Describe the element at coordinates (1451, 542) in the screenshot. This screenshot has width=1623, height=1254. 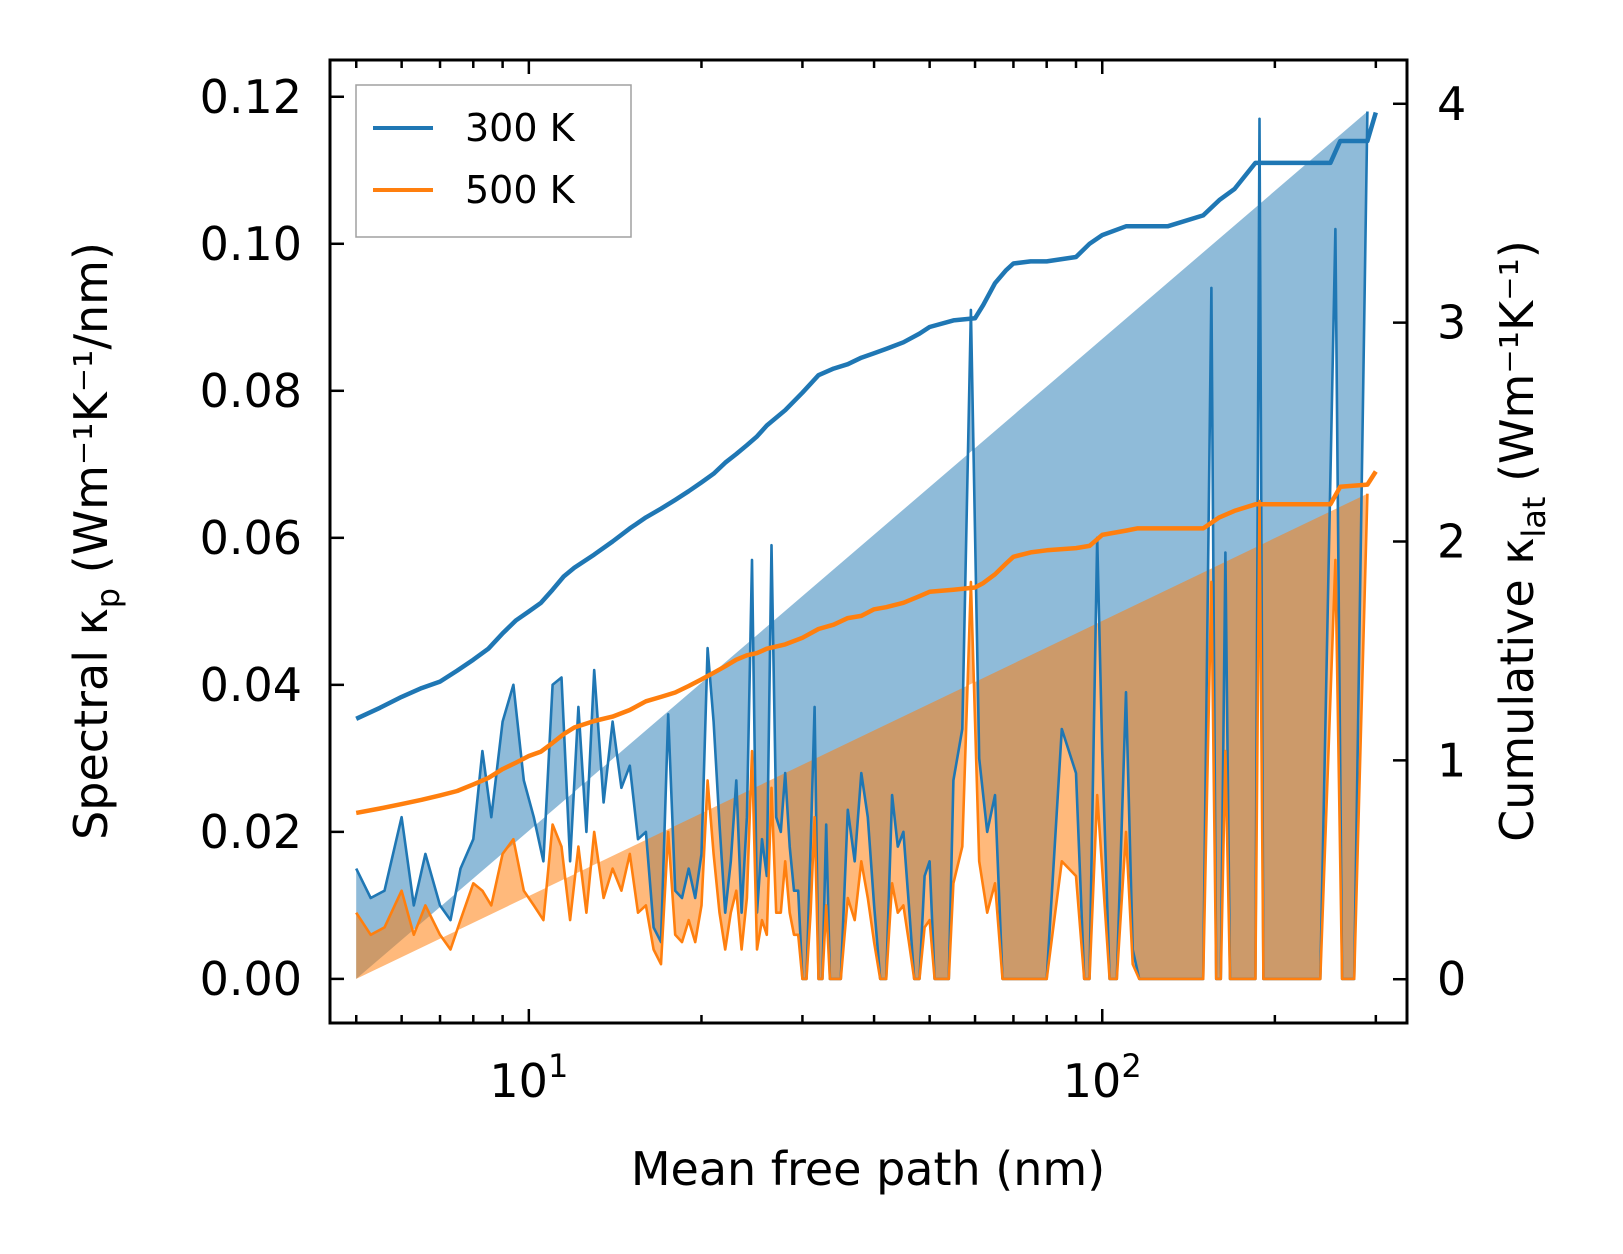
I see `y-right-tick-label: 2` at that location.